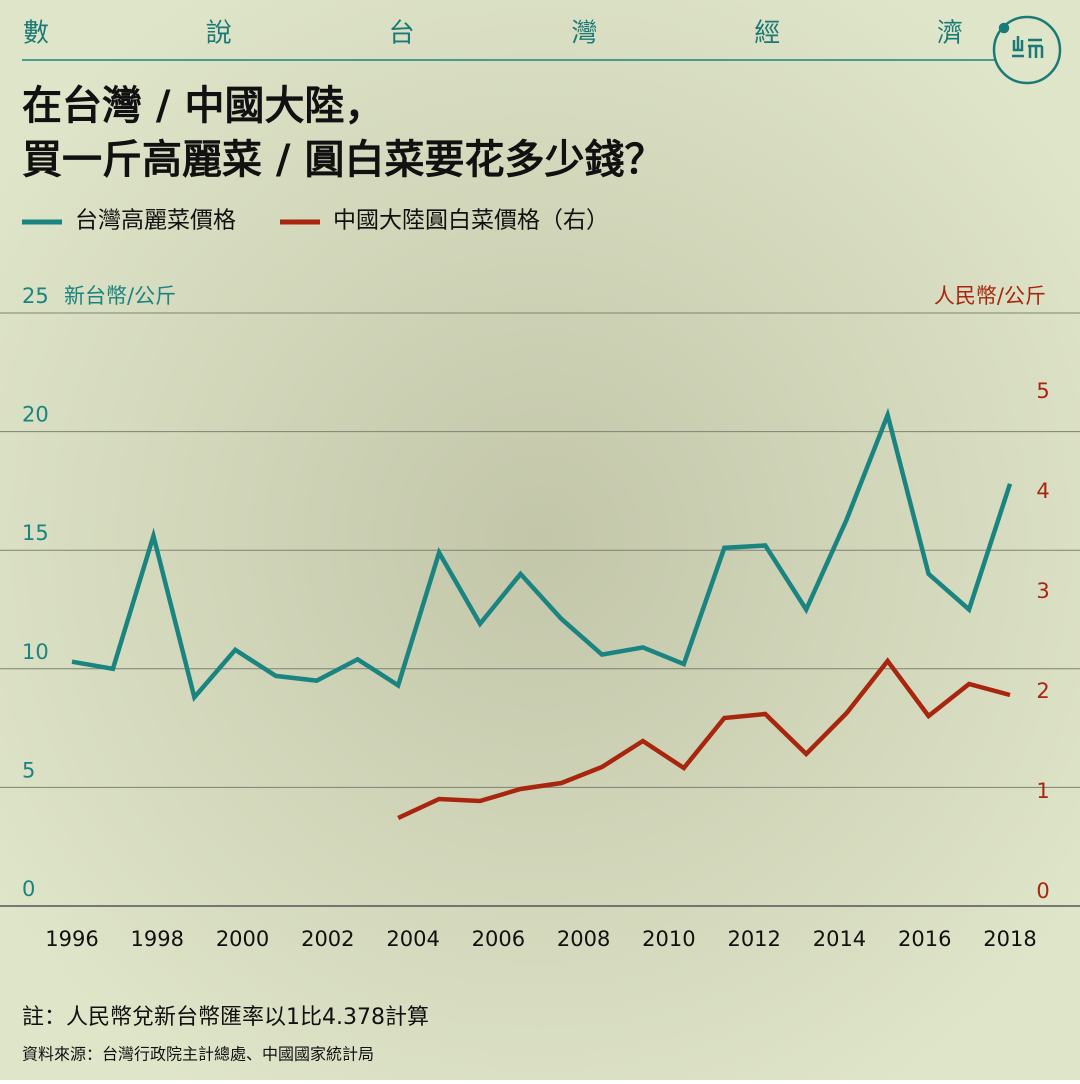 This screenshot has height=1084, width=1080. Describe the element at coordinates (498, 939) in the screenshot. I see `x-tick-label: 2006` at that location.